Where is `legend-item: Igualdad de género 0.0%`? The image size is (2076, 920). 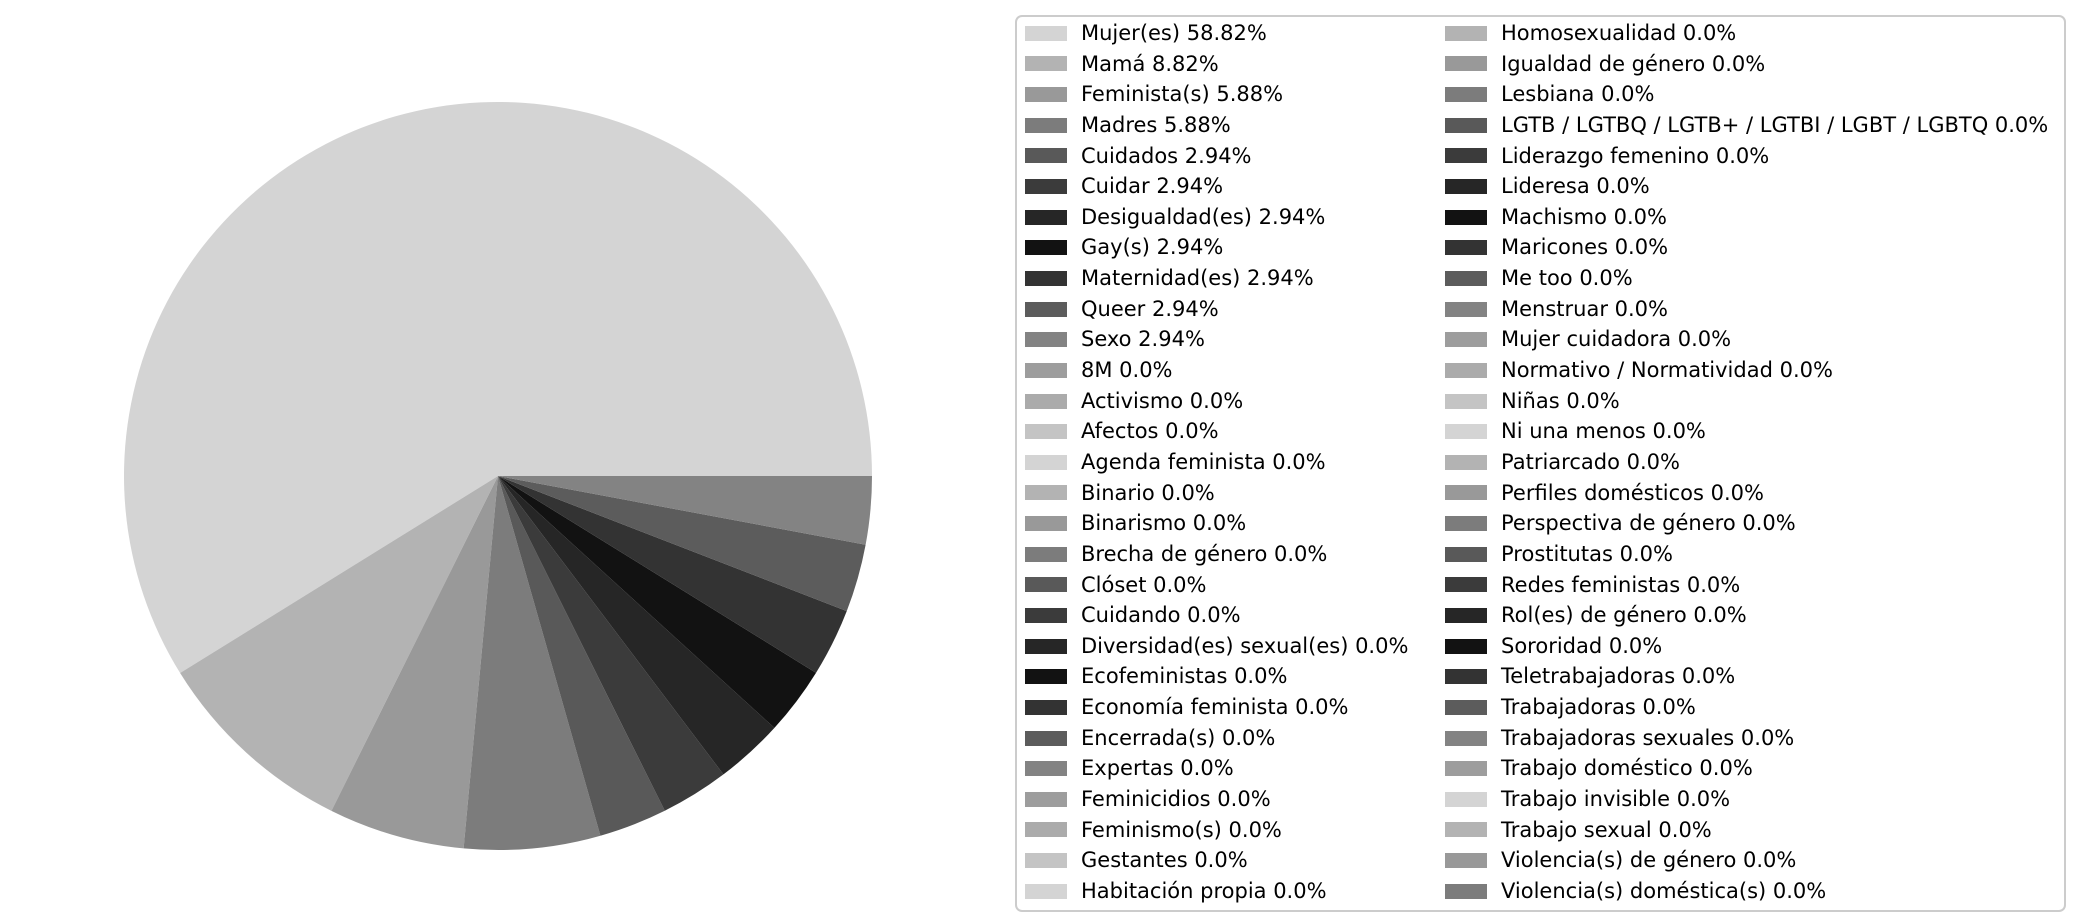 legend-item: Igualdad de género 0.0% is located at coordinates (1746, 64).